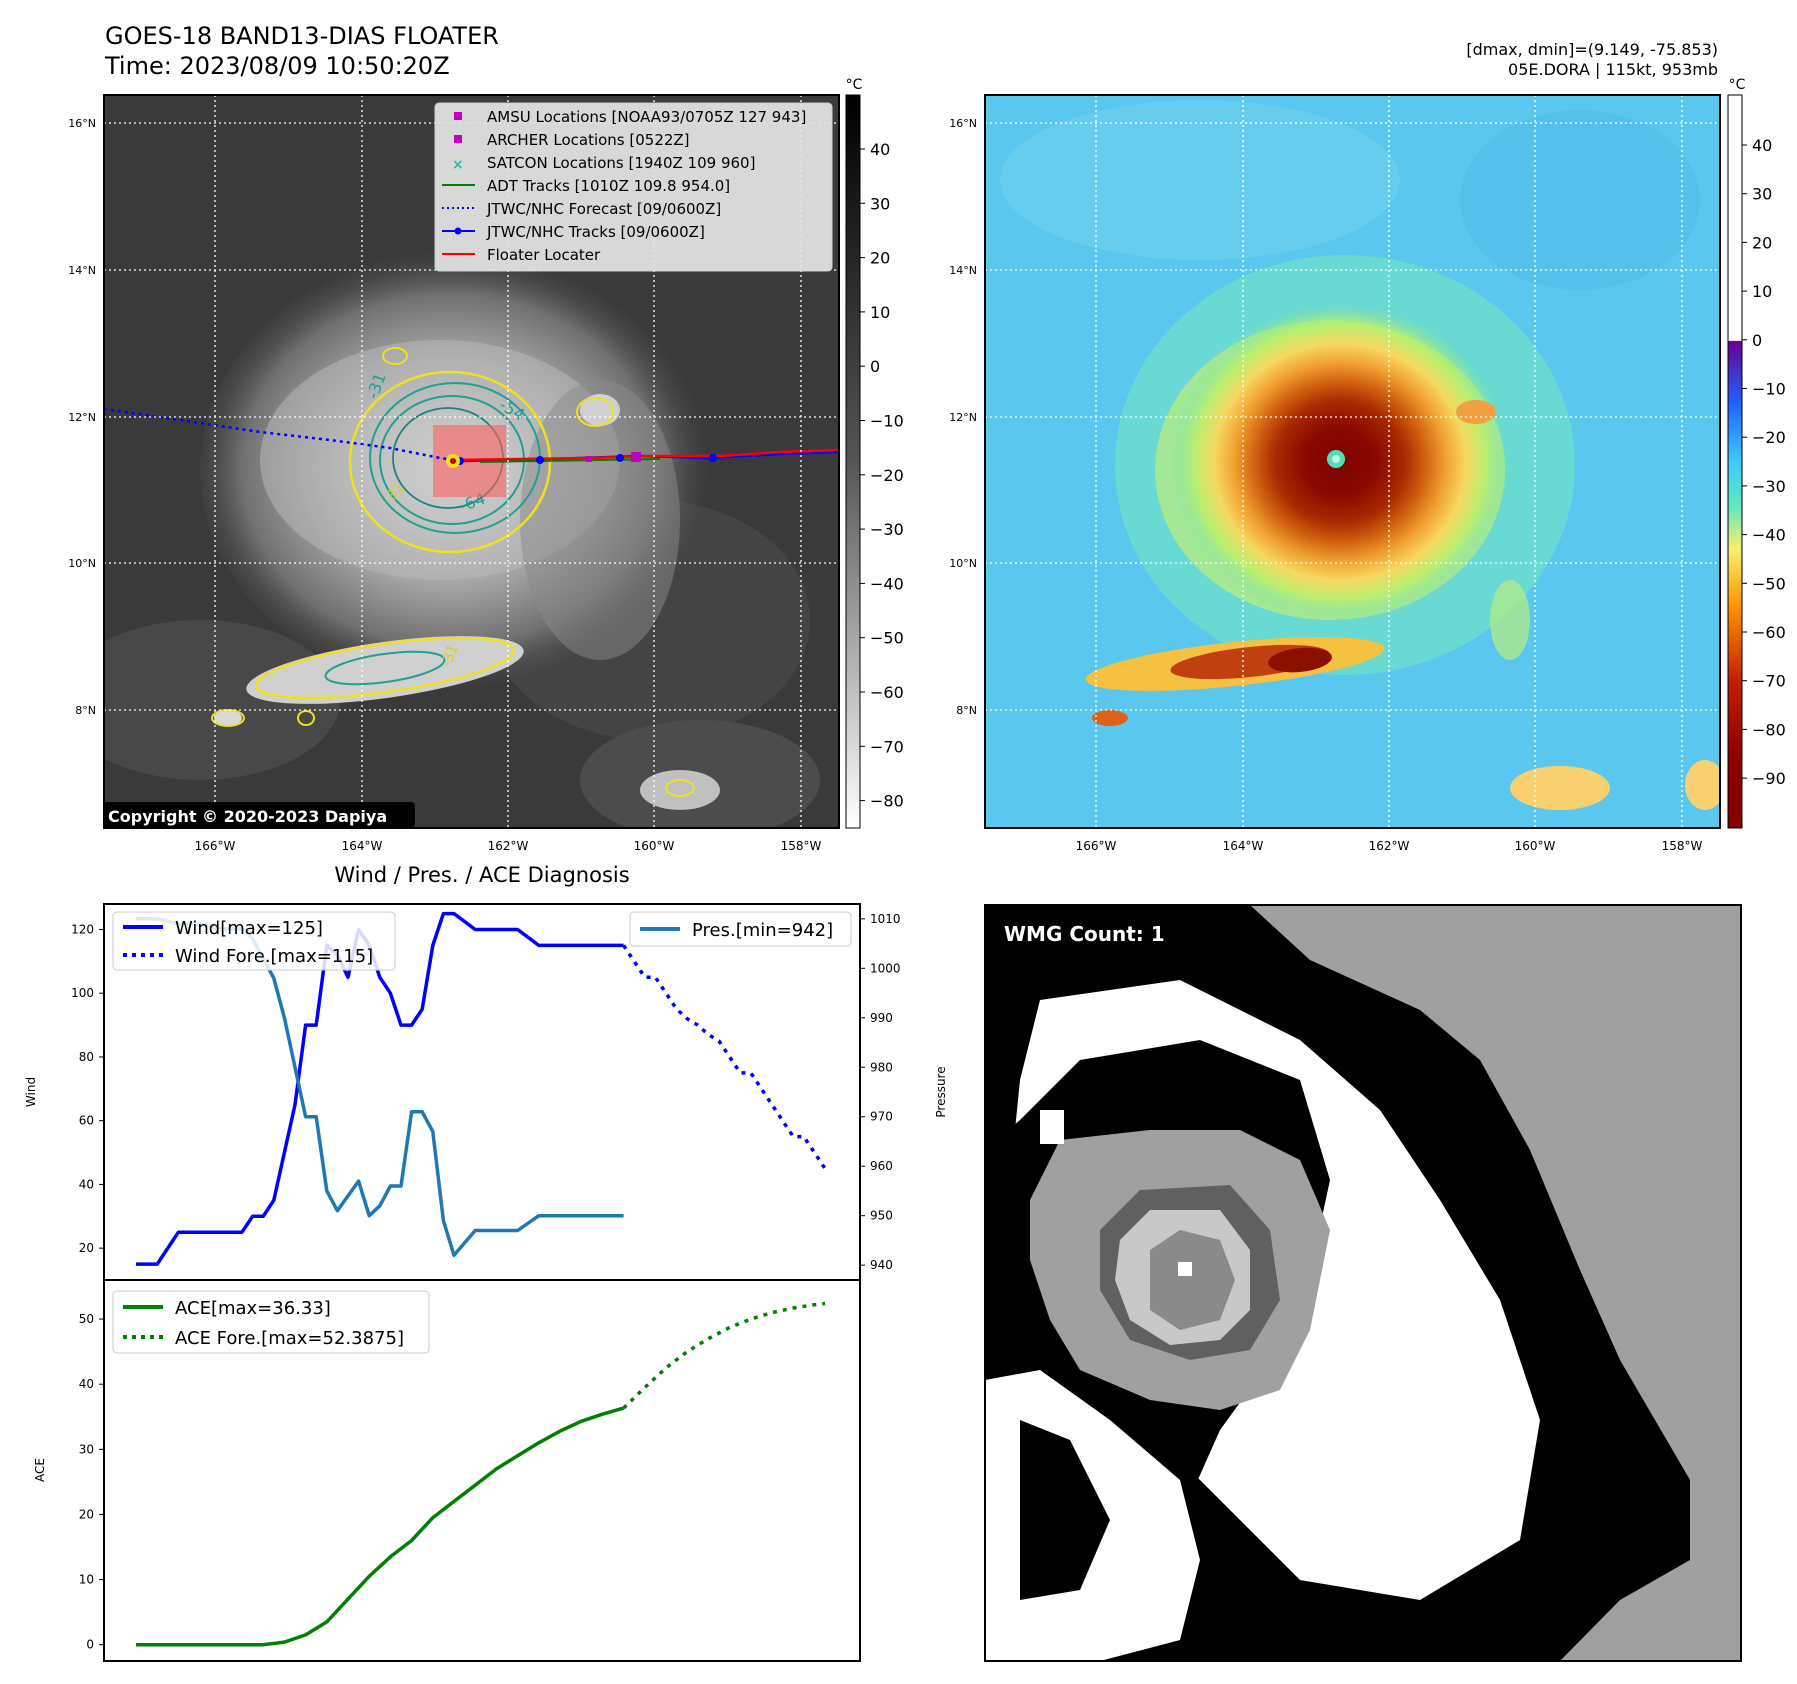 This screenshot has width=1797, height=1684. Describe the element at coordinates (40, 1470) in the screenshot. I see `ace-axis-label: ACE` at that location.